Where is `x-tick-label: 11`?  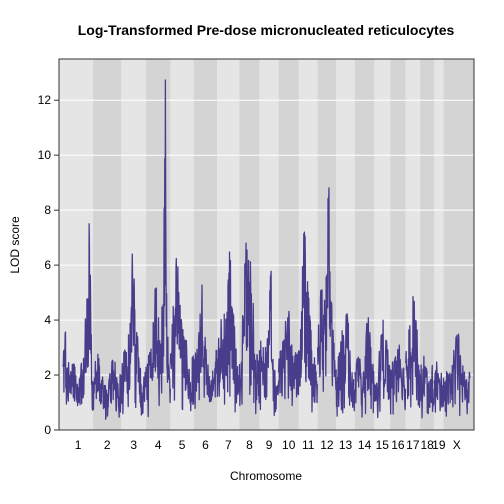 x-tick-label: 11 is located at coordinates (308, 445).